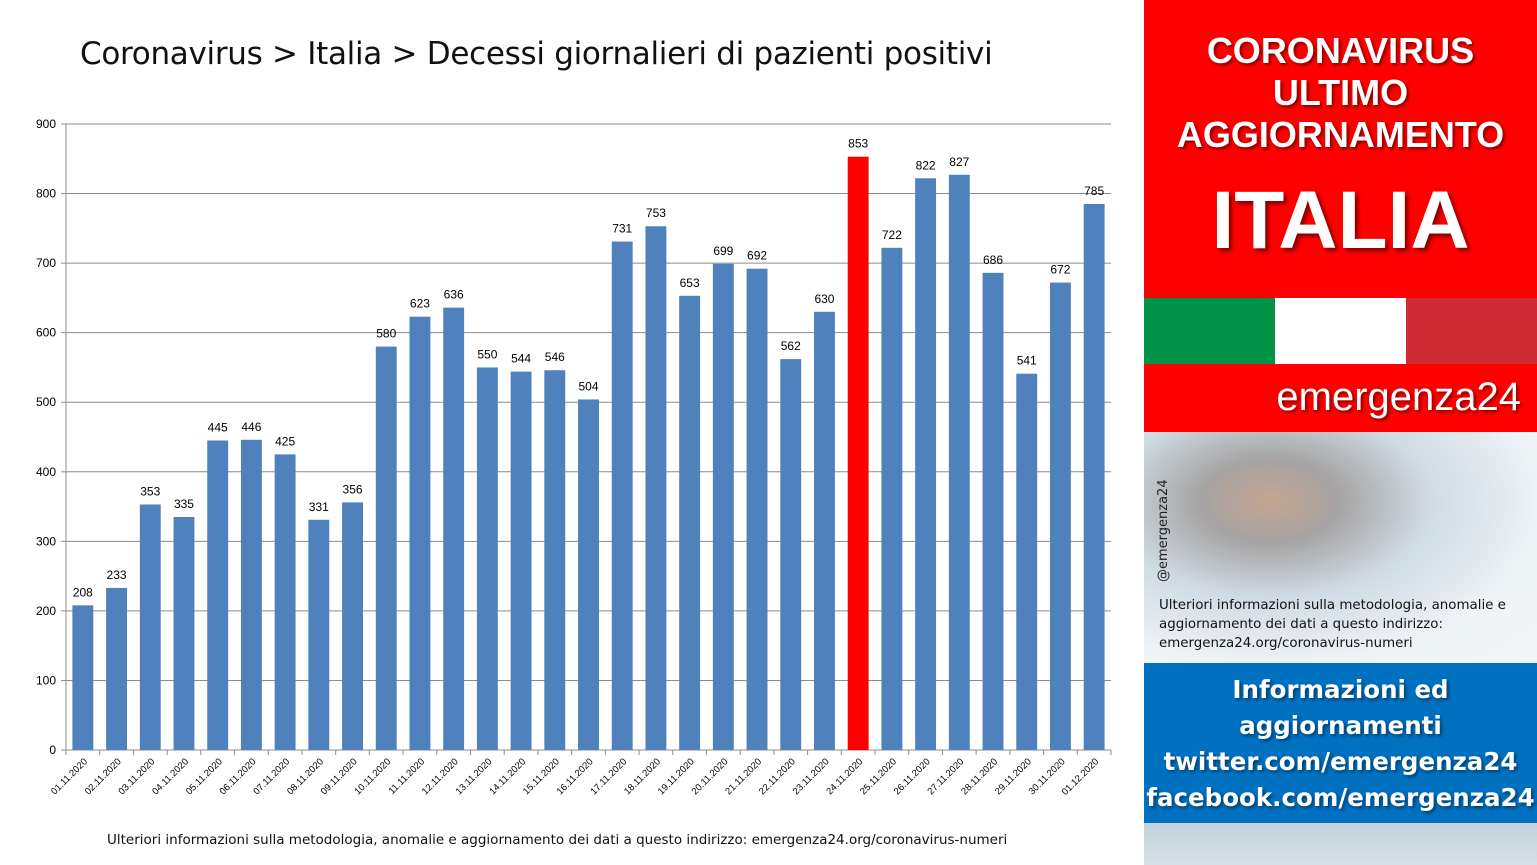 The width and height of the screenshot is (1537, 865). What do you see at coordinates (521, 359) in the screenshot?
I see `bar-value-label: 544` at bounding box center [521, 359].